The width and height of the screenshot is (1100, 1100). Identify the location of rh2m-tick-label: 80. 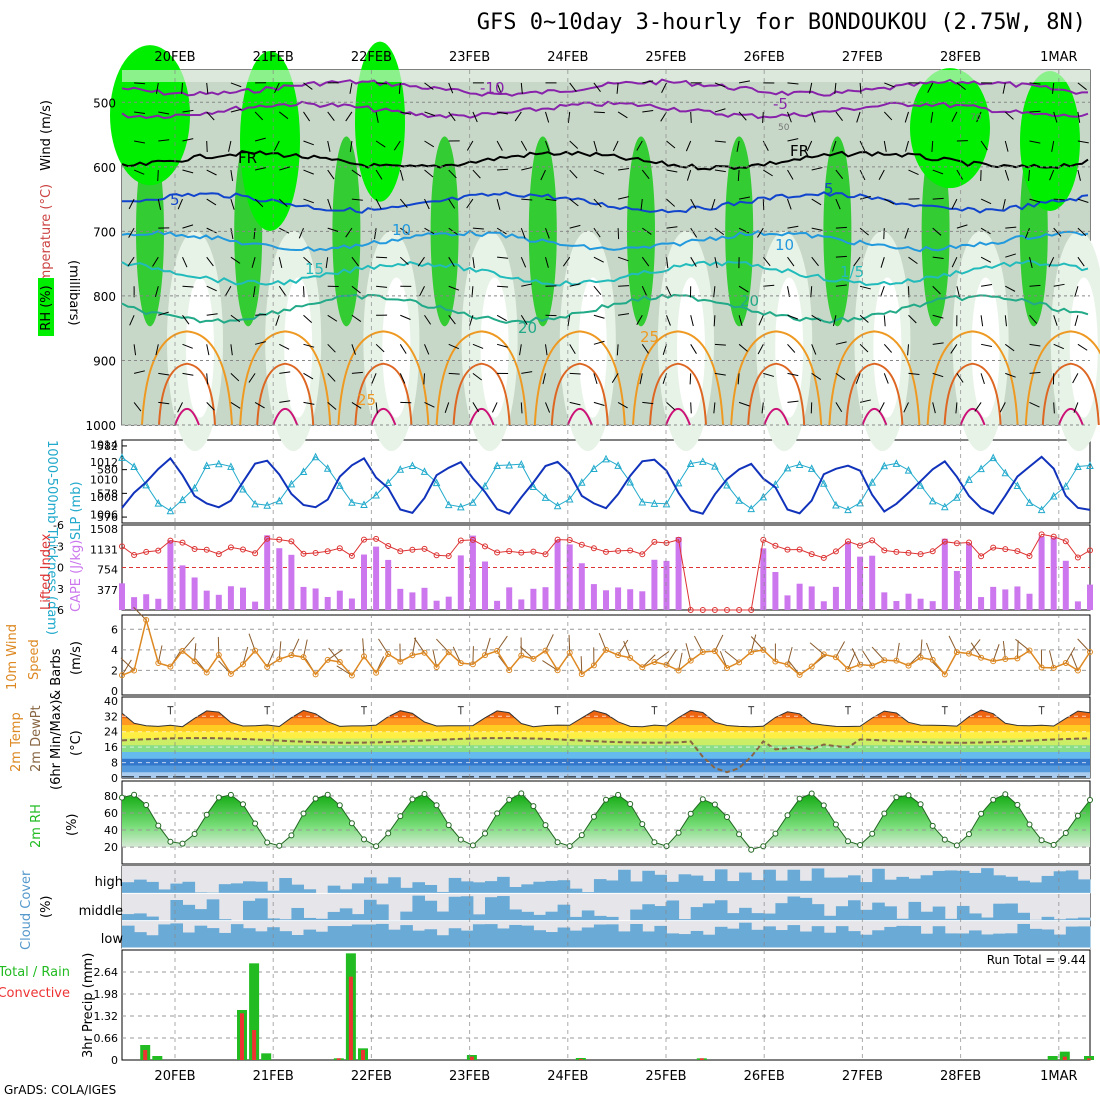
(111, 796).